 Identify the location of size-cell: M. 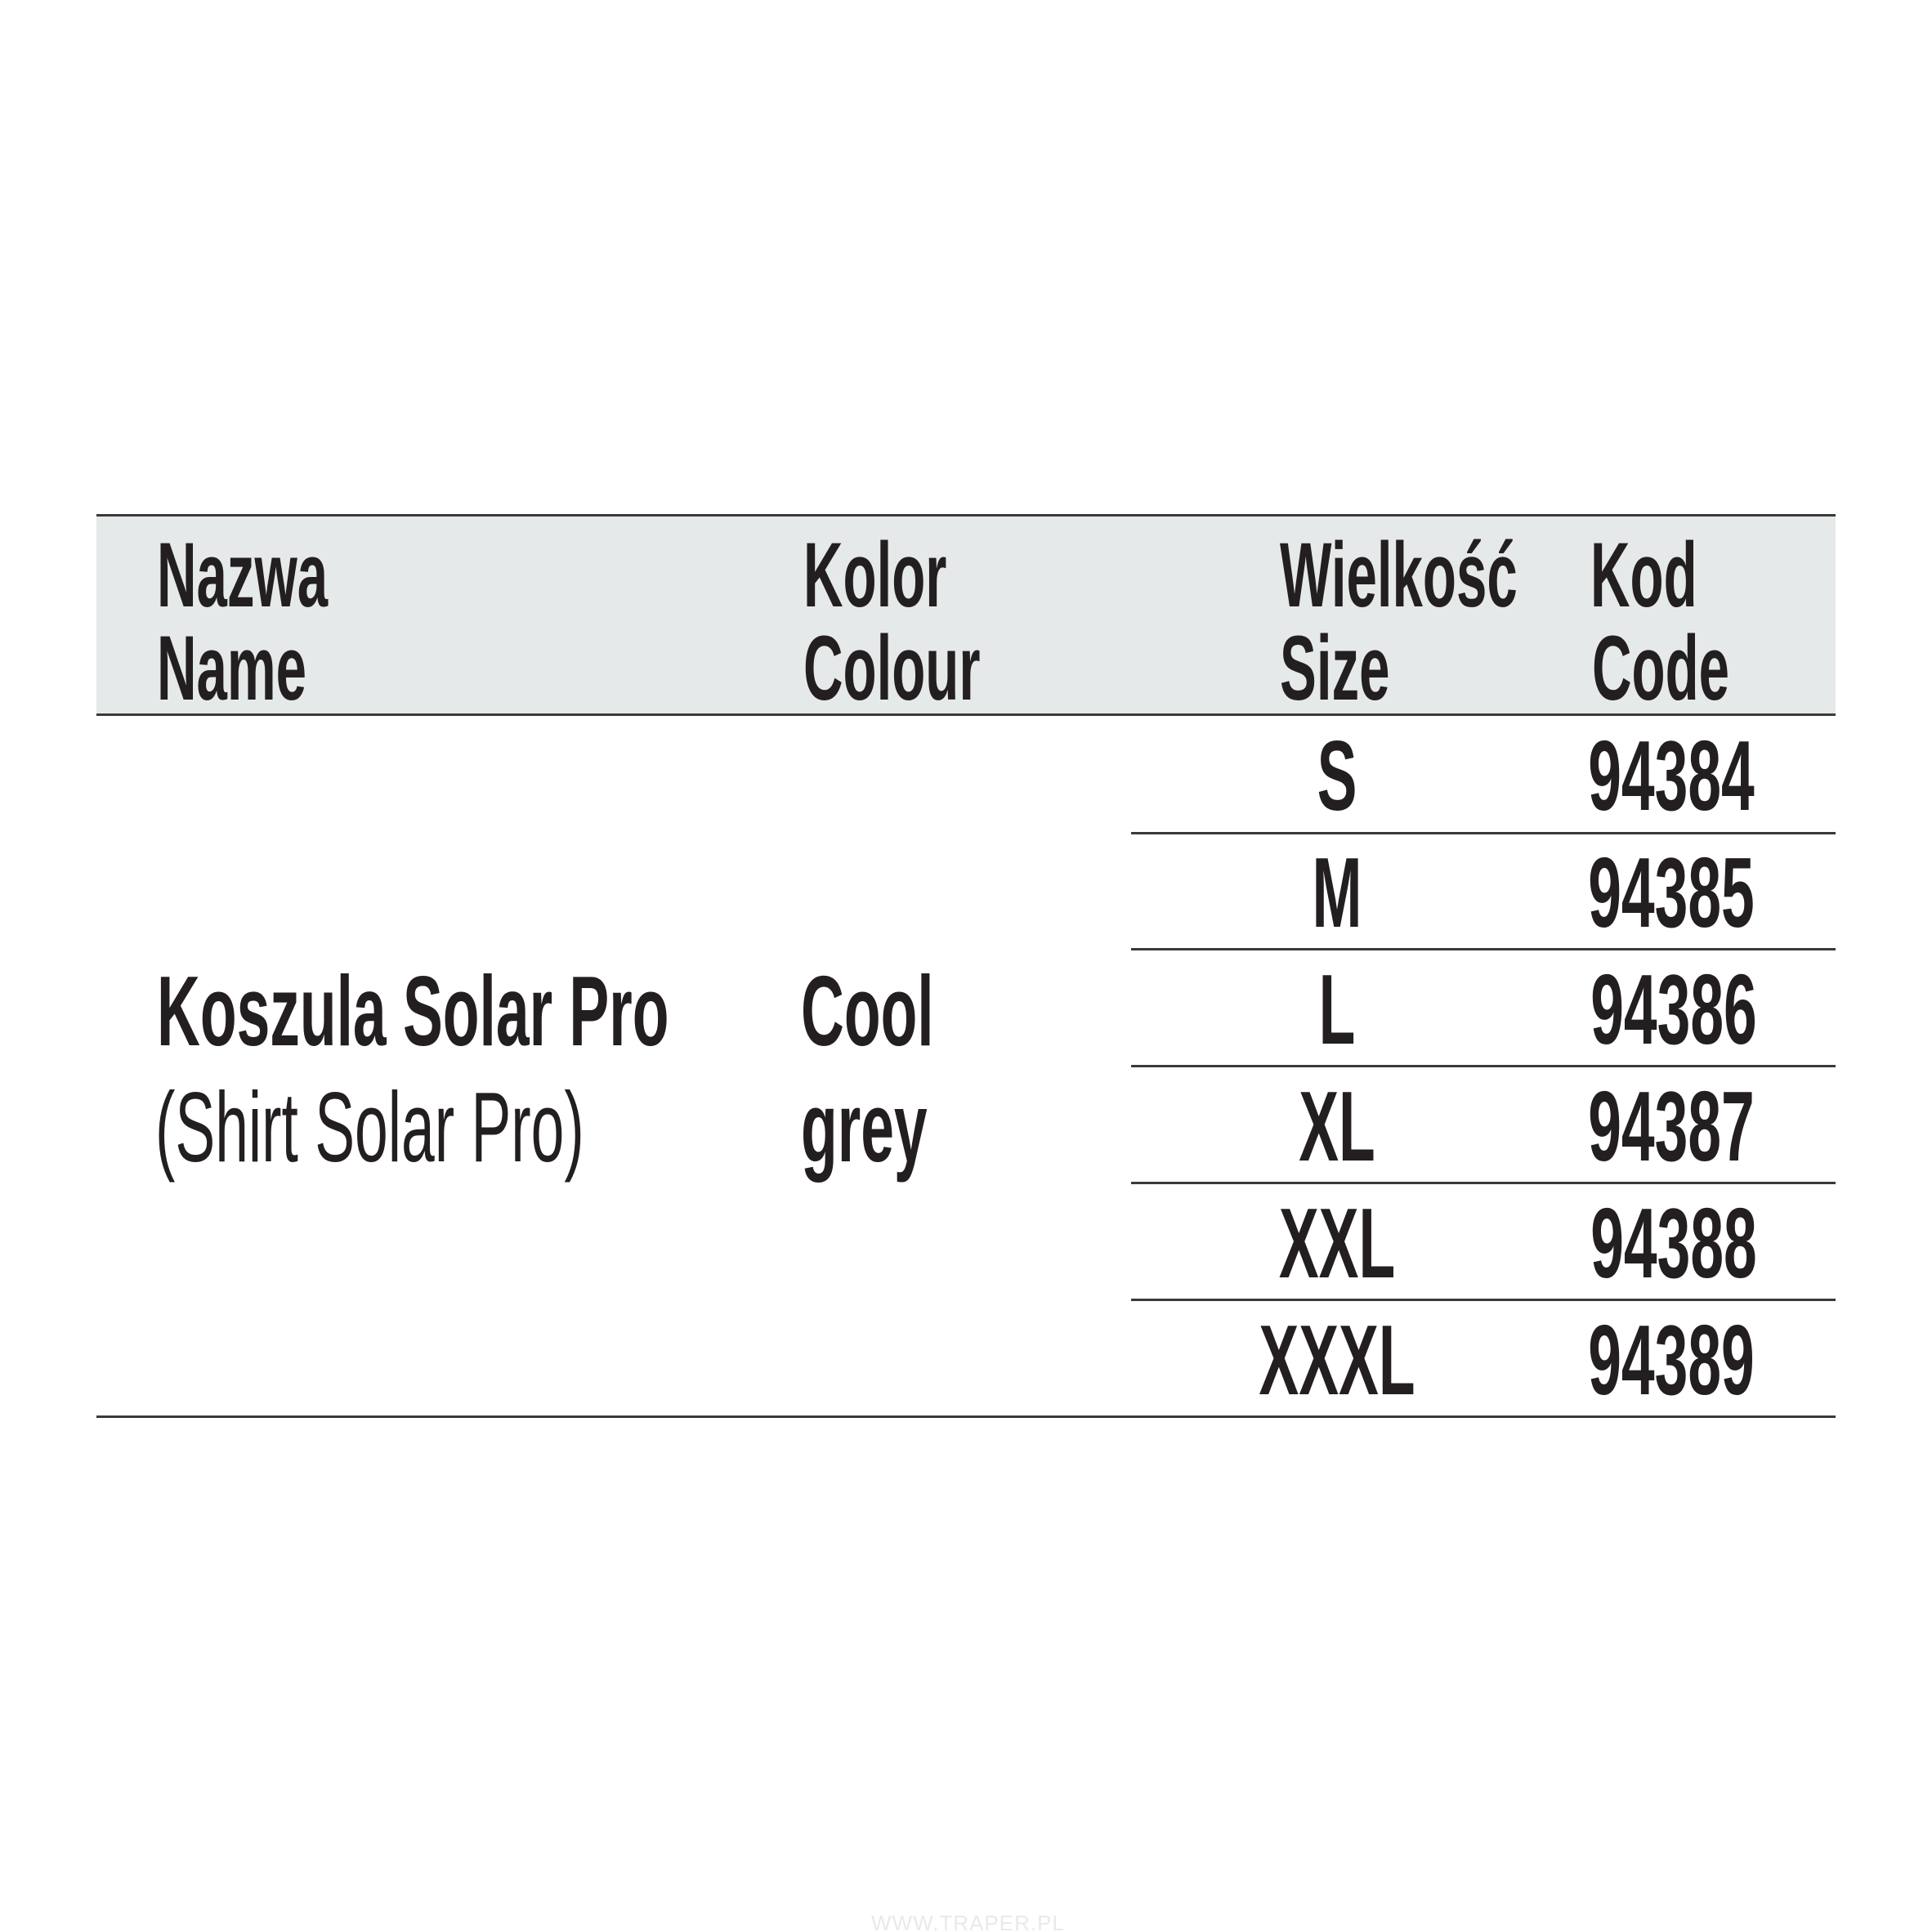
(1337, 892).